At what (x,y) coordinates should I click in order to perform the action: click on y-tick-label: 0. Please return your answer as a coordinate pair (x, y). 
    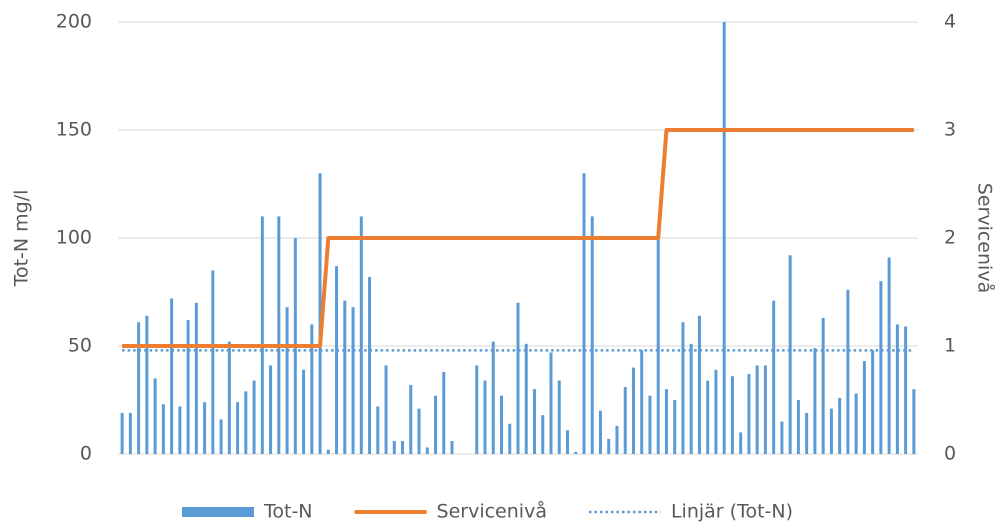
    Looking at the image, I should click on (86, 454).